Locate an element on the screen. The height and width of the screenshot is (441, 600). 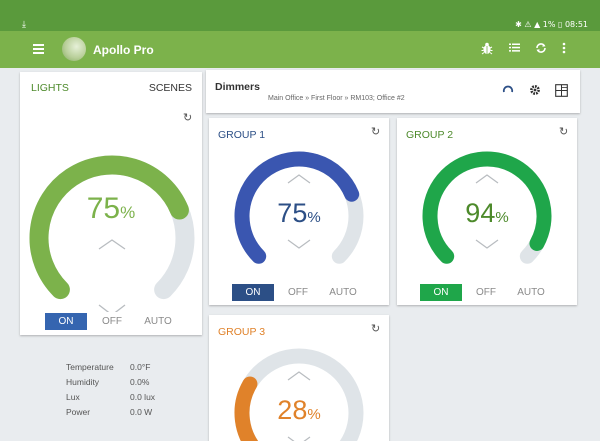
sensor-value: 0.0°F is located at coordinates (140, 367).